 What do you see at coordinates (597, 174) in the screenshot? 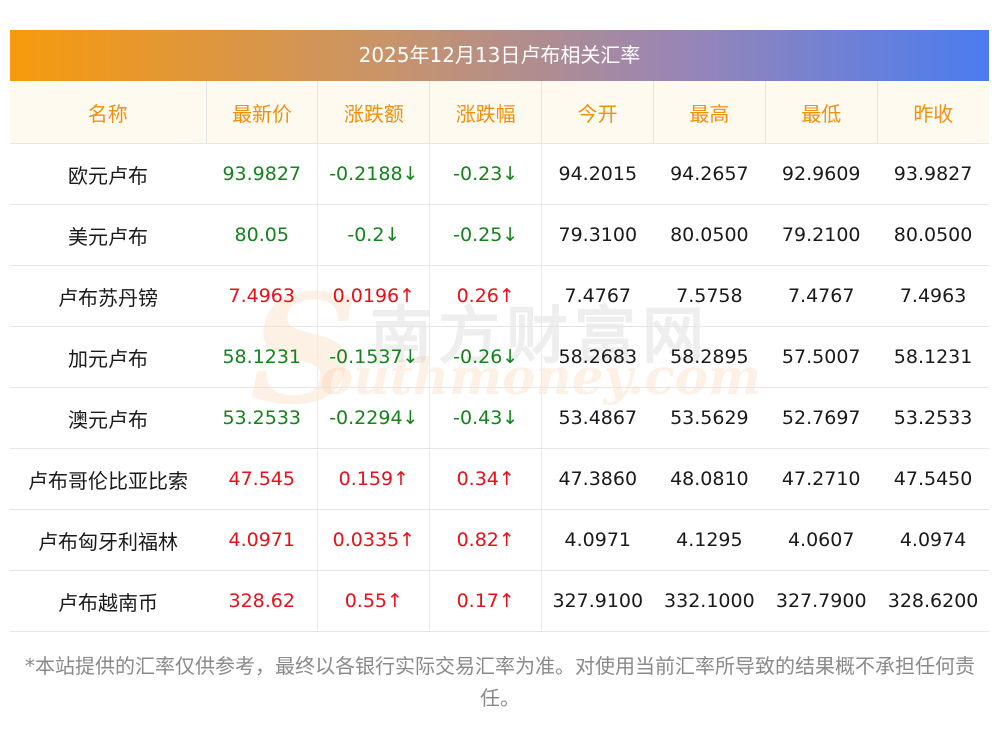
I see `cell-open: 94.2015` at bounding box center [597, 174].